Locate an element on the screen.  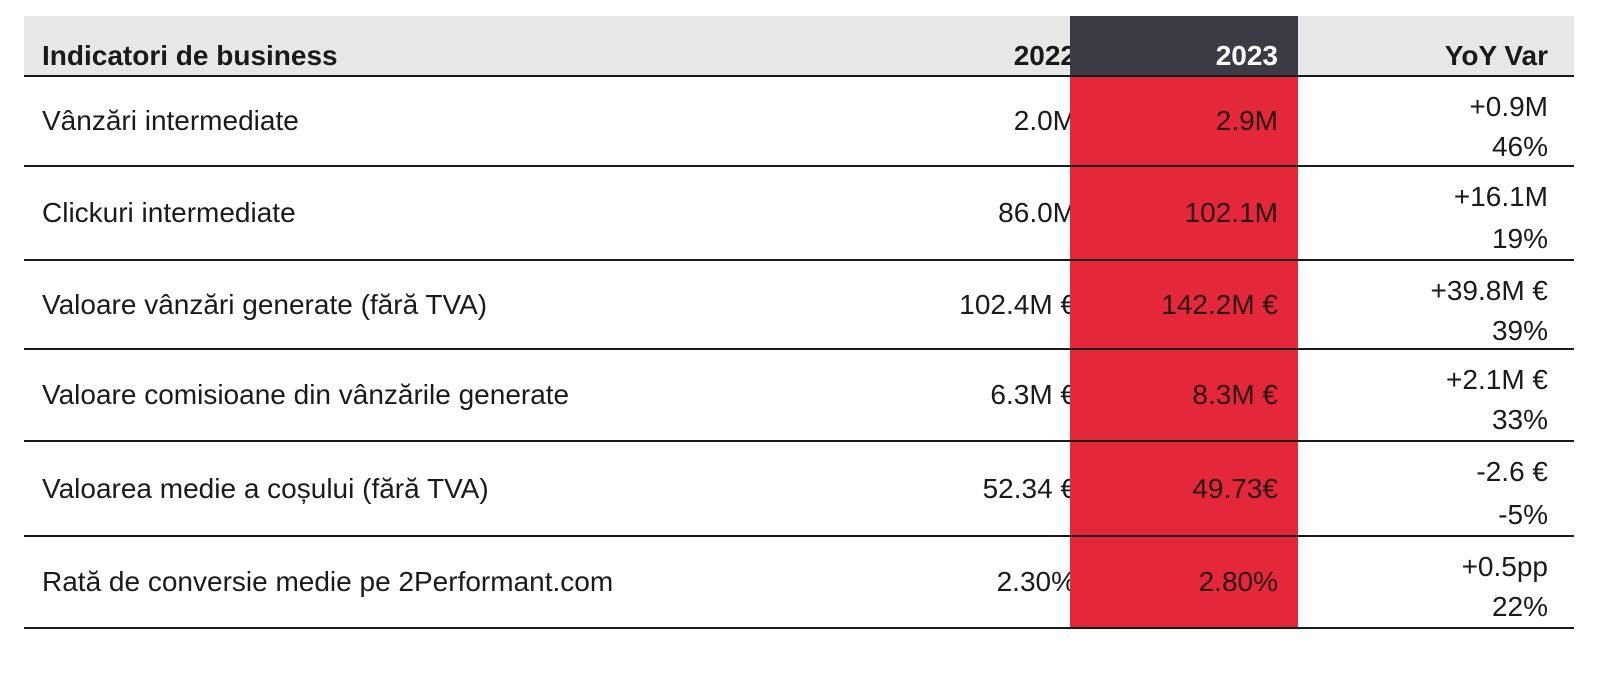
yoy-absolute: +0.9M is located at coordinates (1508, 106).